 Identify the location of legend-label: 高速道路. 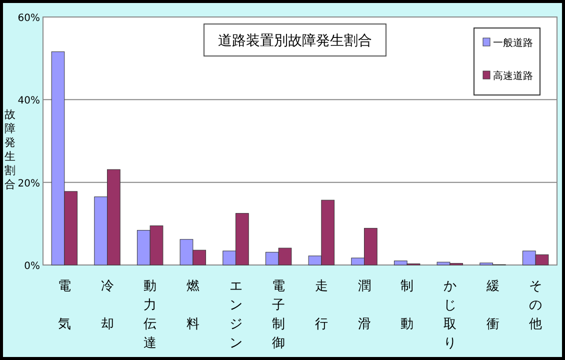
(513, 76).